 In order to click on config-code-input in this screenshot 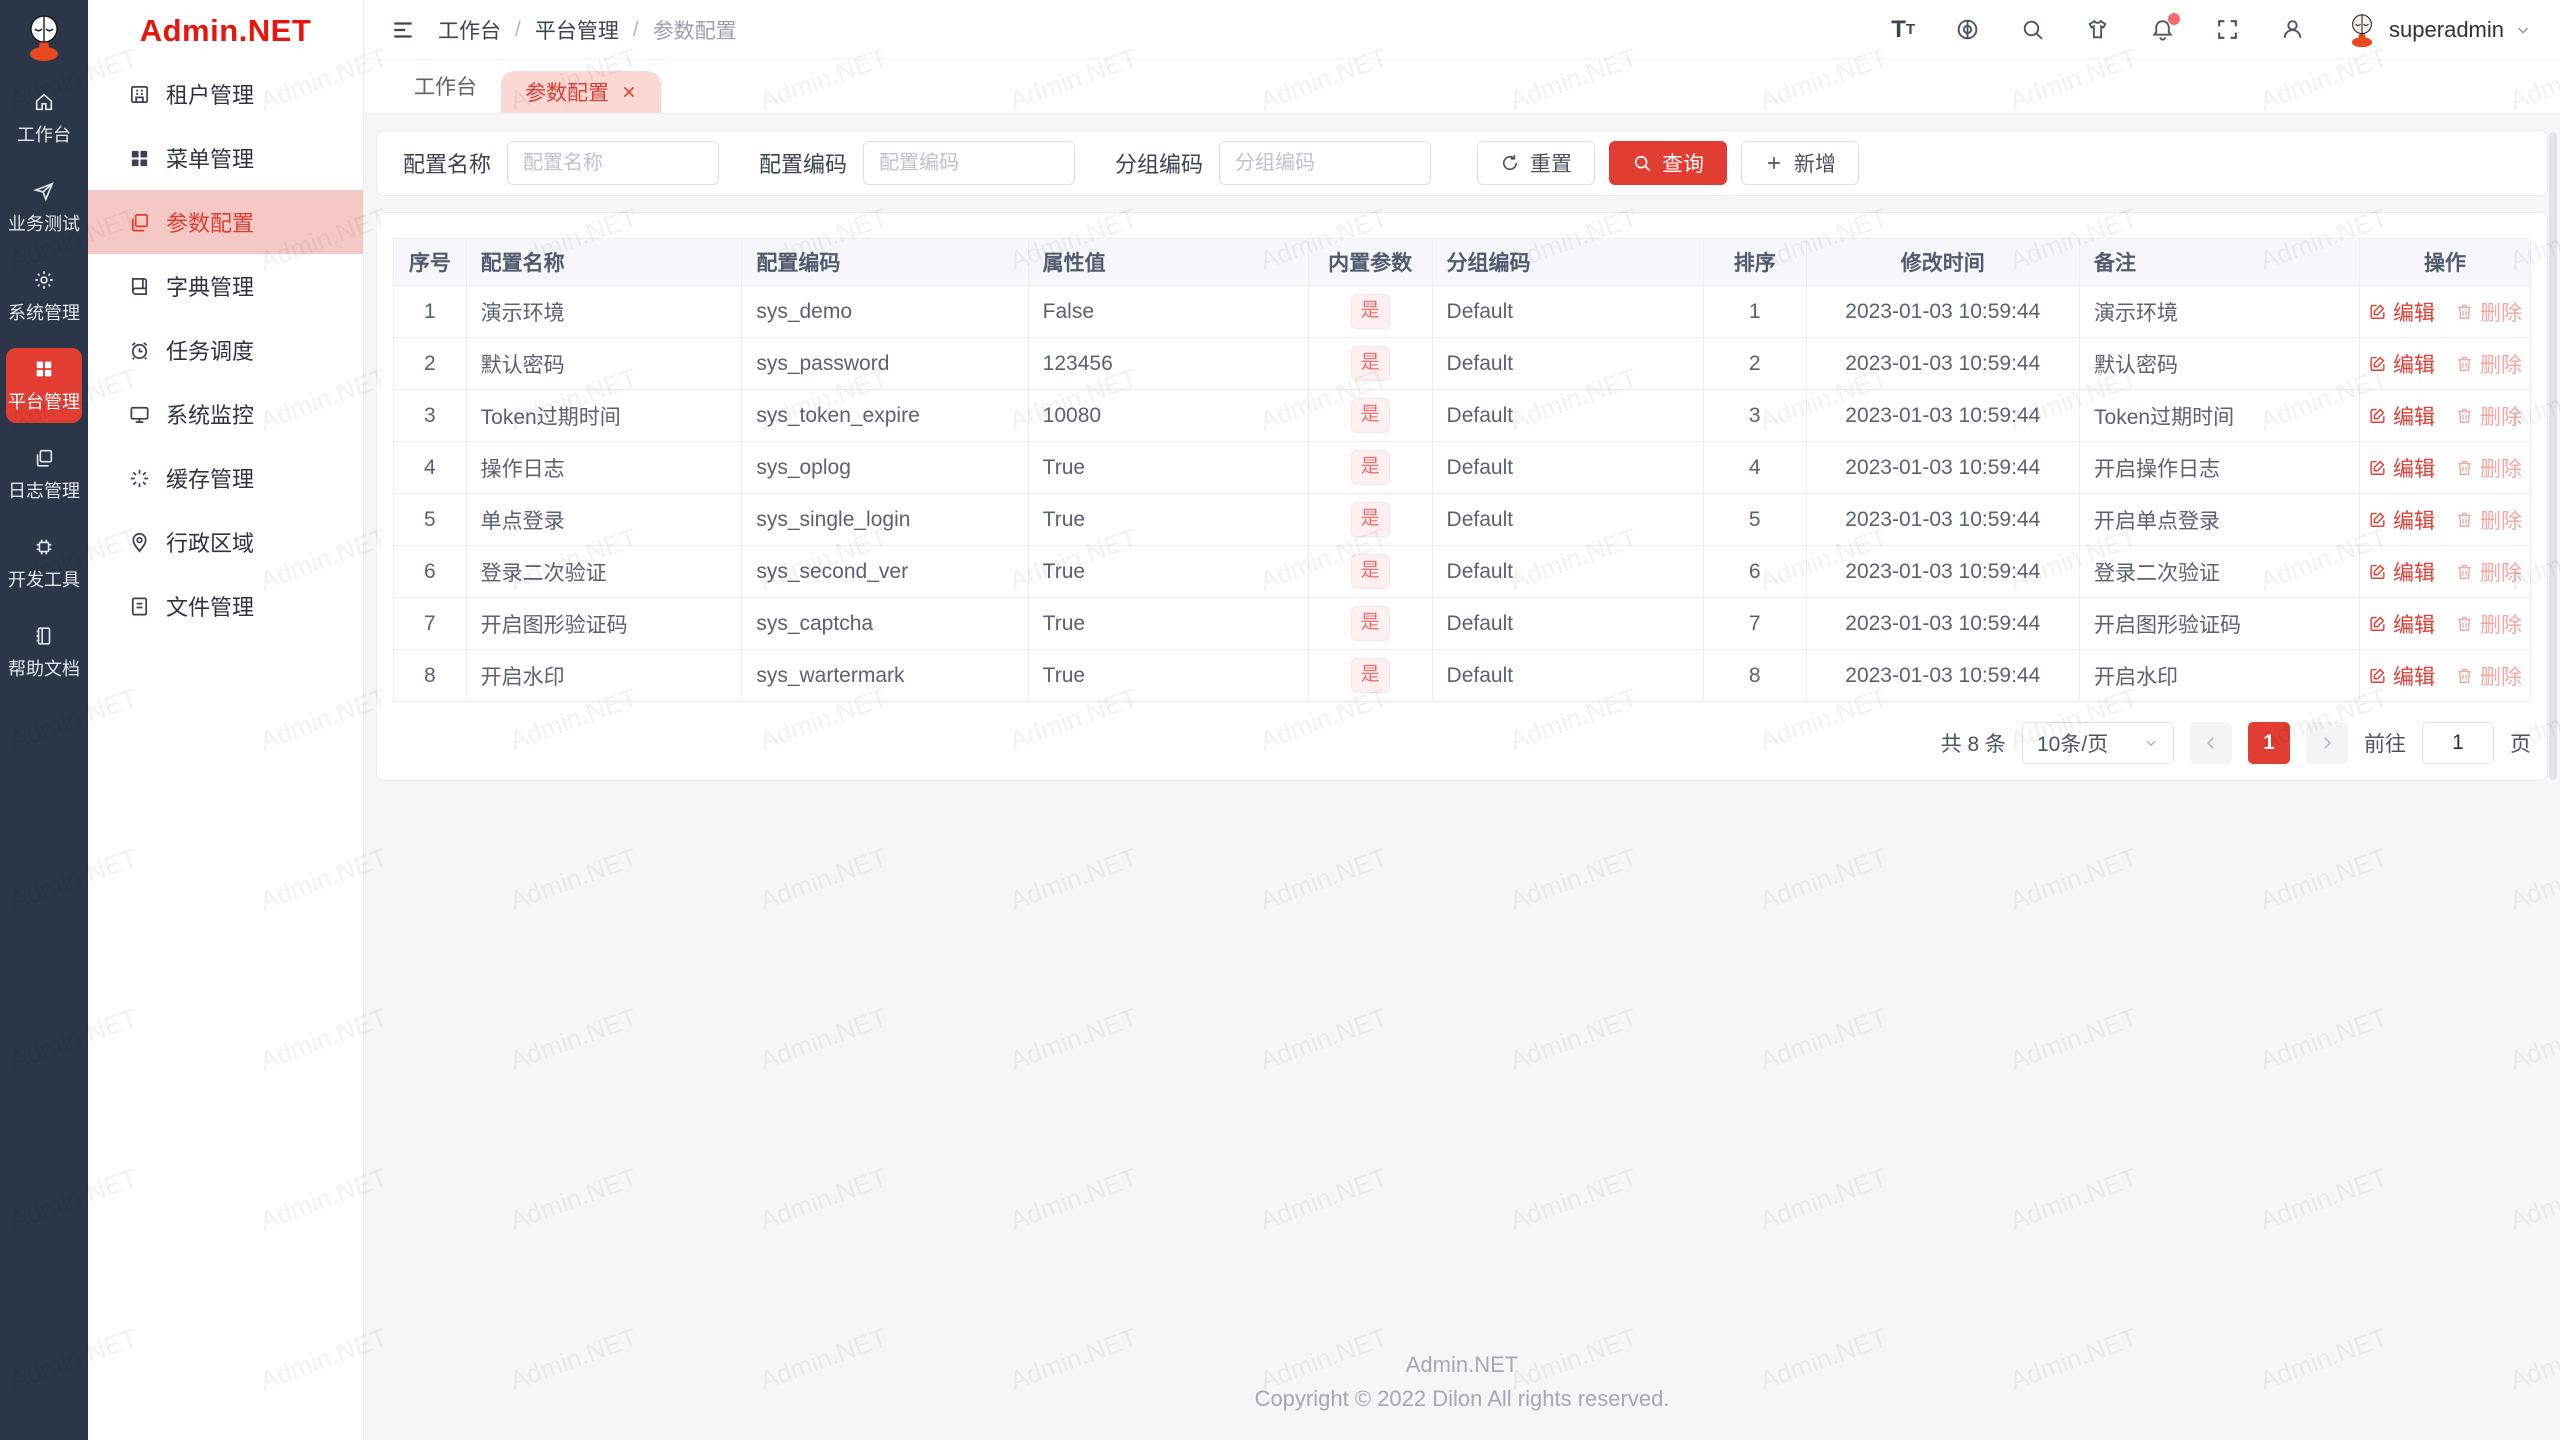, I will do `click(969, 163)`.